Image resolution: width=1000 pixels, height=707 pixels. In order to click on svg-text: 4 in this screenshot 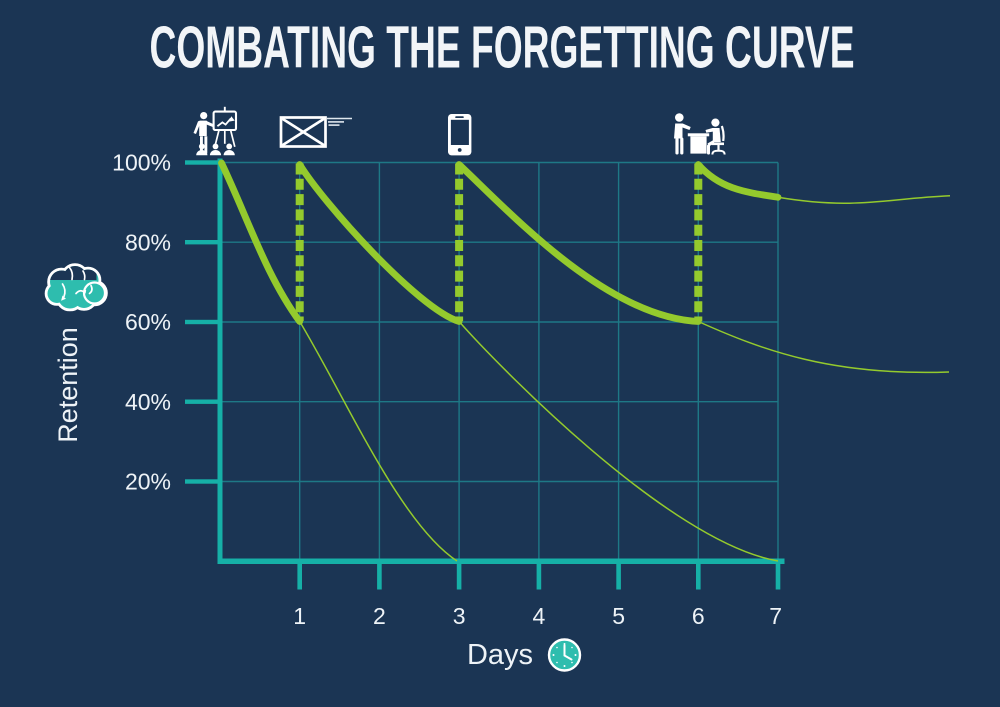, I will do `click(539, 616)`.